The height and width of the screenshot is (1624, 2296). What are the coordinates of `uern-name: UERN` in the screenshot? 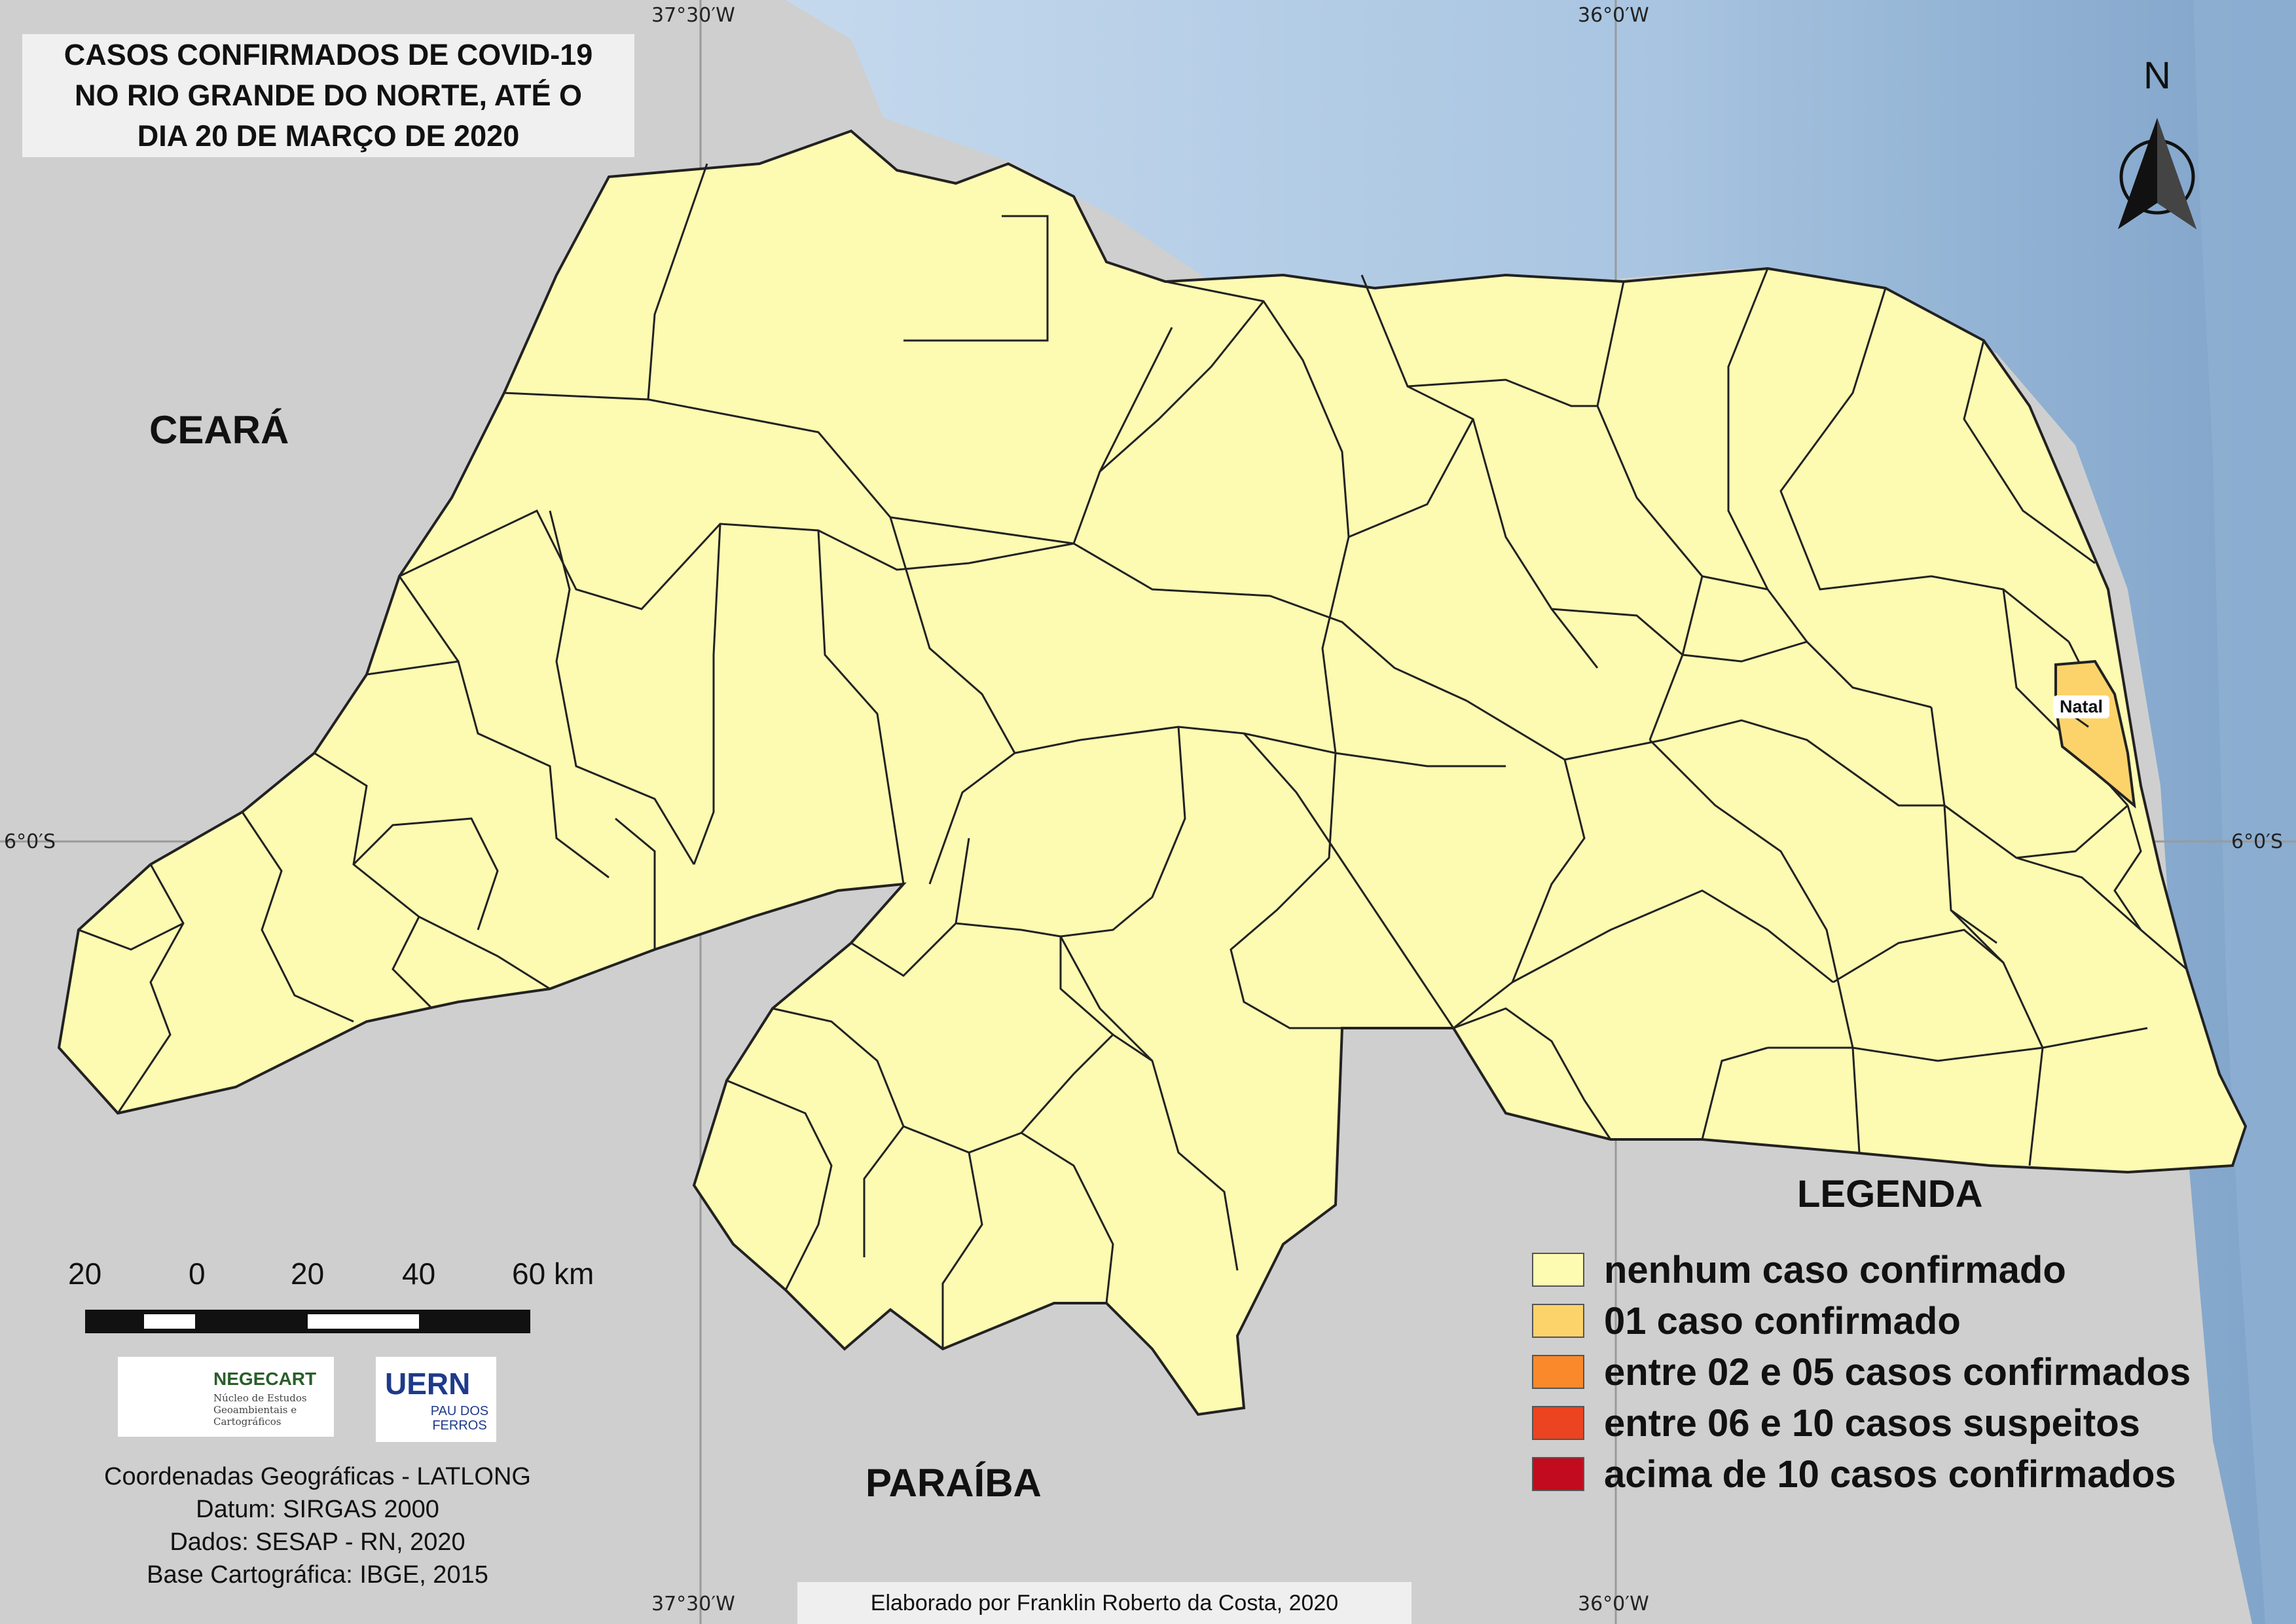 It's located at (428, 1384).